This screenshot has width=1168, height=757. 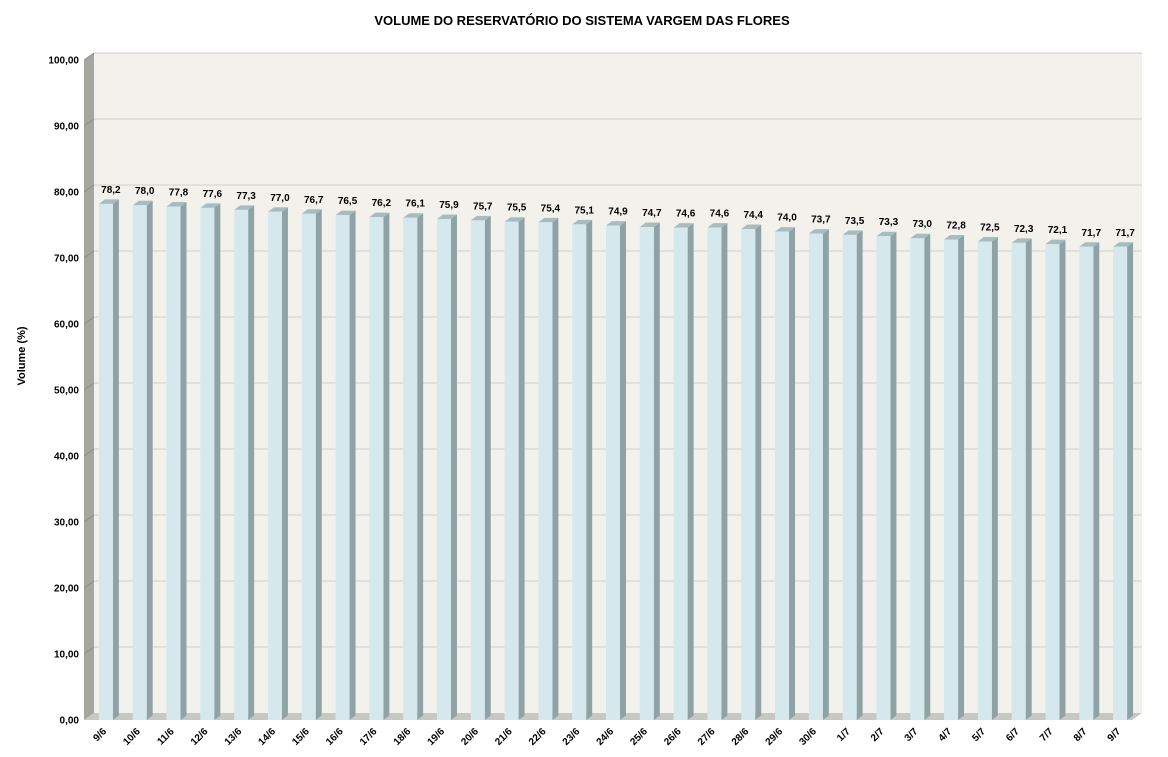 What do you see at coordinates (504, 737) in the screenshot?
I see `x-tick-label: 21/6` at bounding box center [504, 737].